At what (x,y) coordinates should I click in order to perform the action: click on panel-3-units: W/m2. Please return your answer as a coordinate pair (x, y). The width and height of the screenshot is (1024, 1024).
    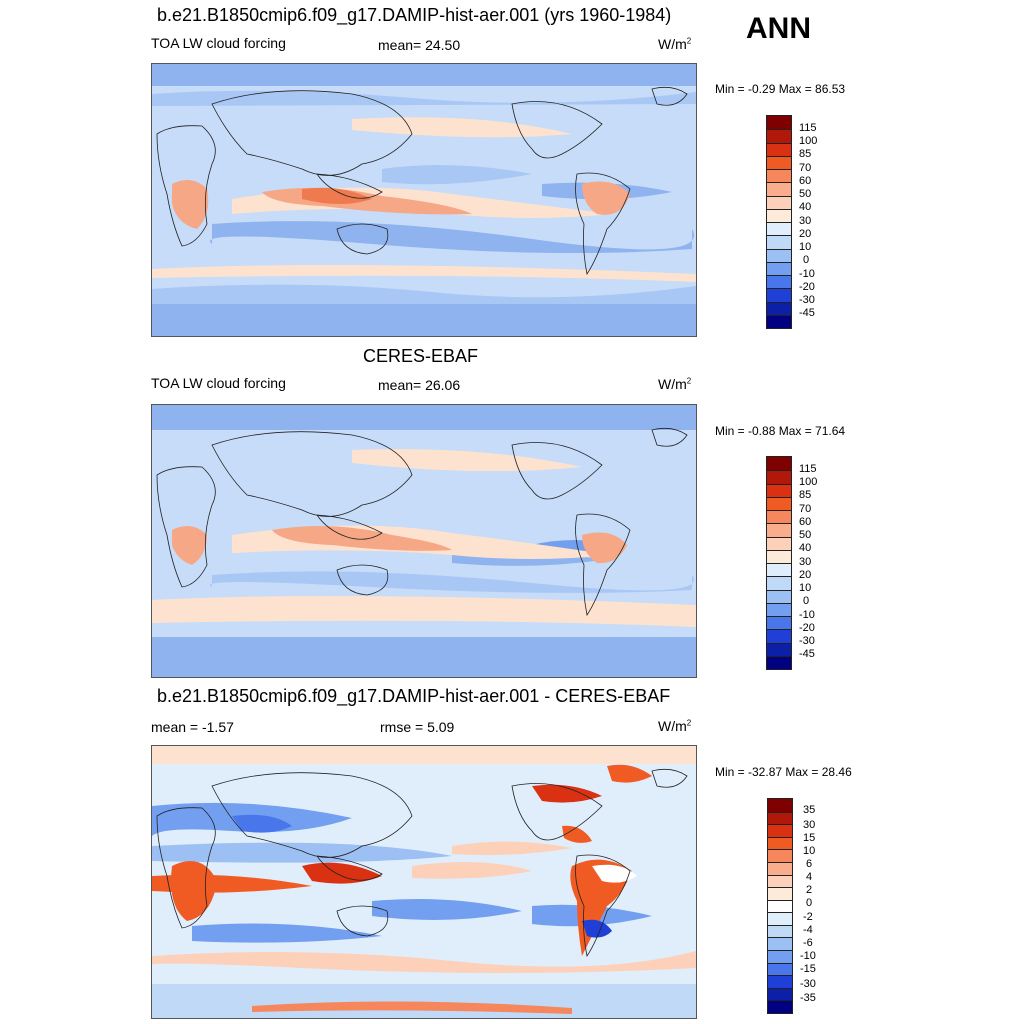
    Looking at the image, I should click on (675, 726).